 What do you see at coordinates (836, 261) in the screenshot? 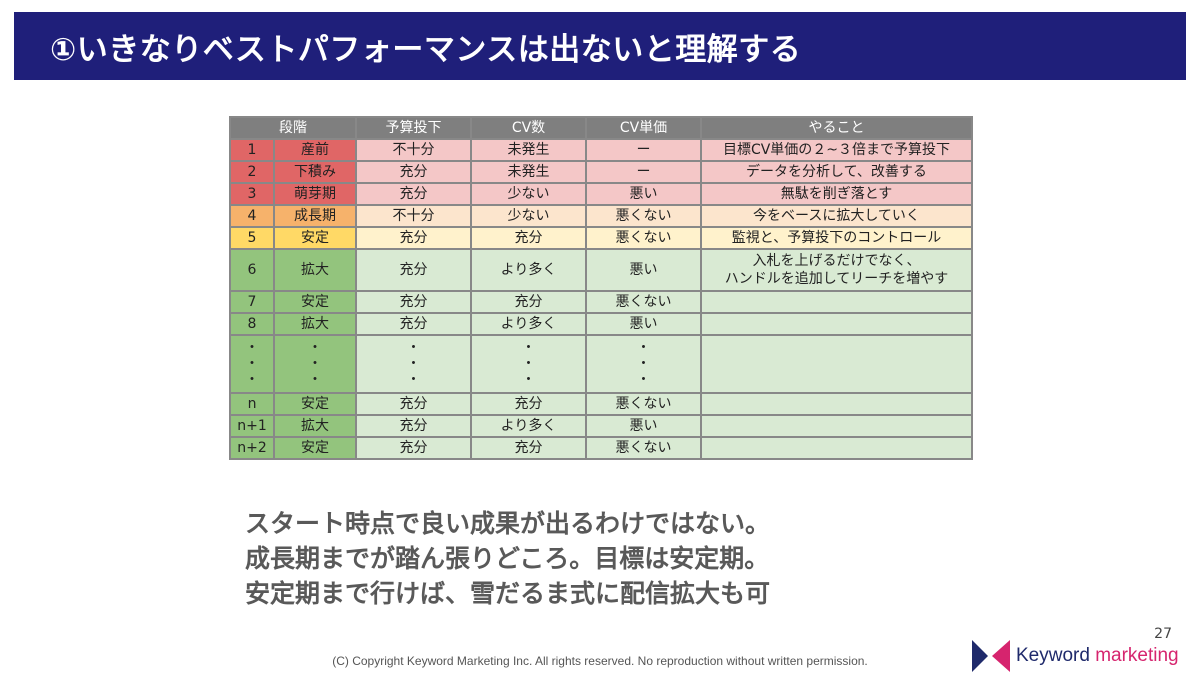
I see `row-todo-line1: 入札を上げるだけでなく、` at bounding box center [836, 261].